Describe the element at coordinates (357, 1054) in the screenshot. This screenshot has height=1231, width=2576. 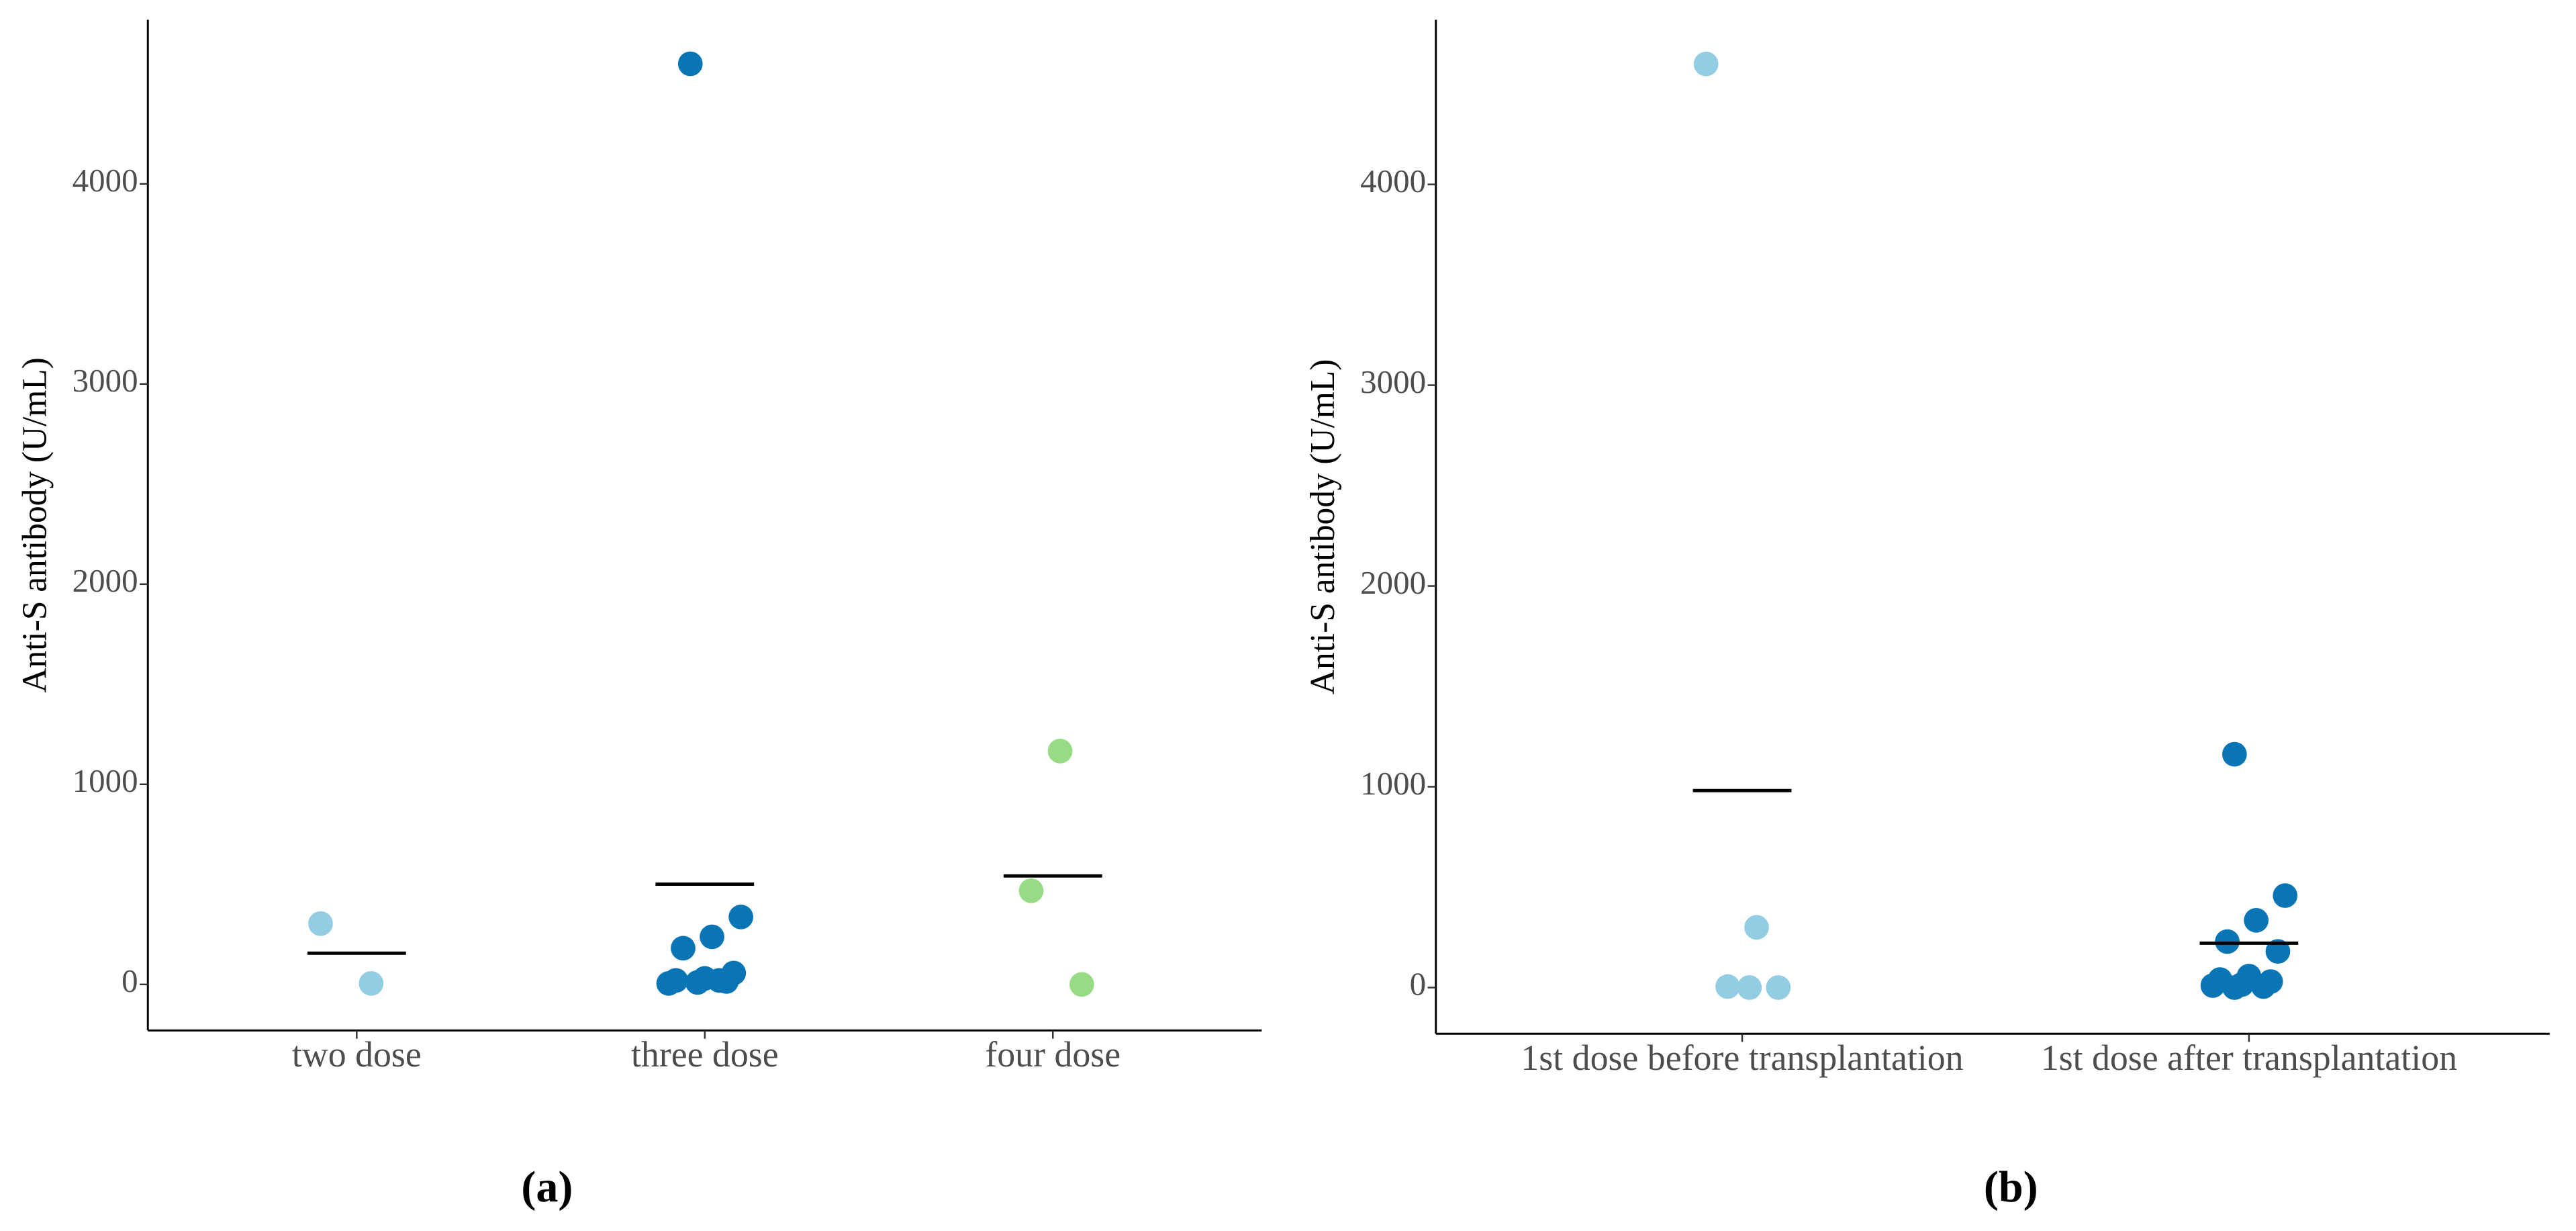
I see `x-tick-label: two dose` at that location.